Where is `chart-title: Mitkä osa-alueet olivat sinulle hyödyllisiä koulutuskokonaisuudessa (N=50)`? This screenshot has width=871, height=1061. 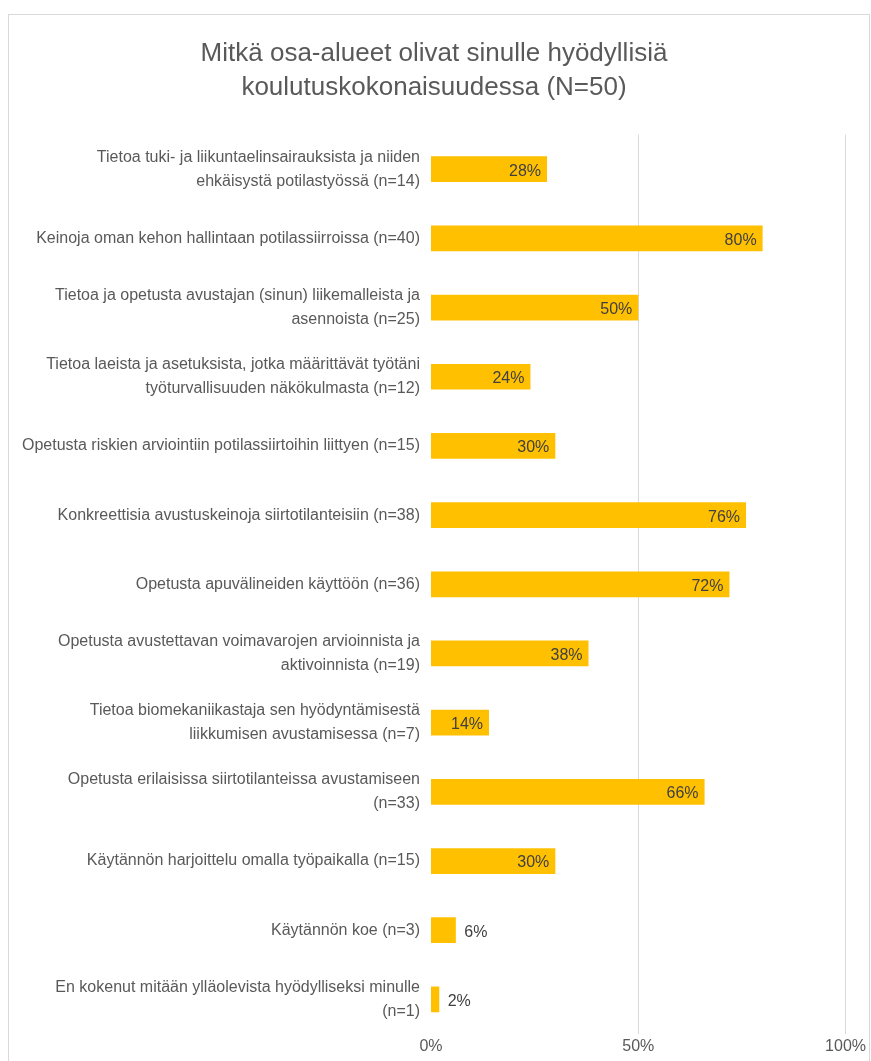
chart-title: Mitkä osa-alueet olivat sinulle hyödyllisiä koulutuskokonaisuudessa (N=50) is located at coordinates (434, 69).